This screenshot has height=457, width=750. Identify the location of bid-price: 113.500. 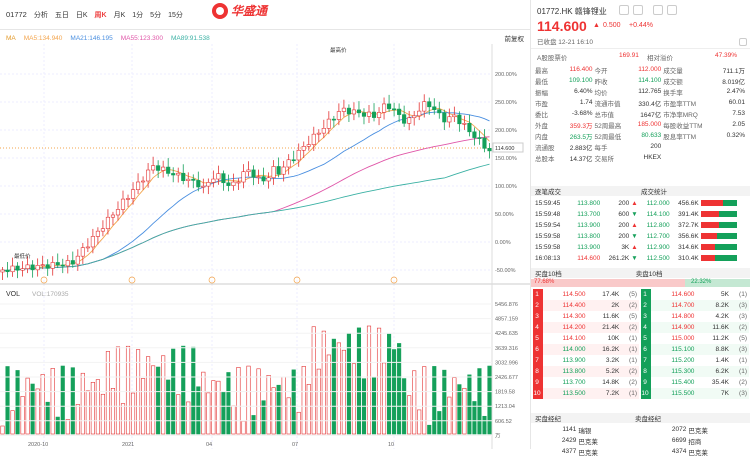
(574, 393).